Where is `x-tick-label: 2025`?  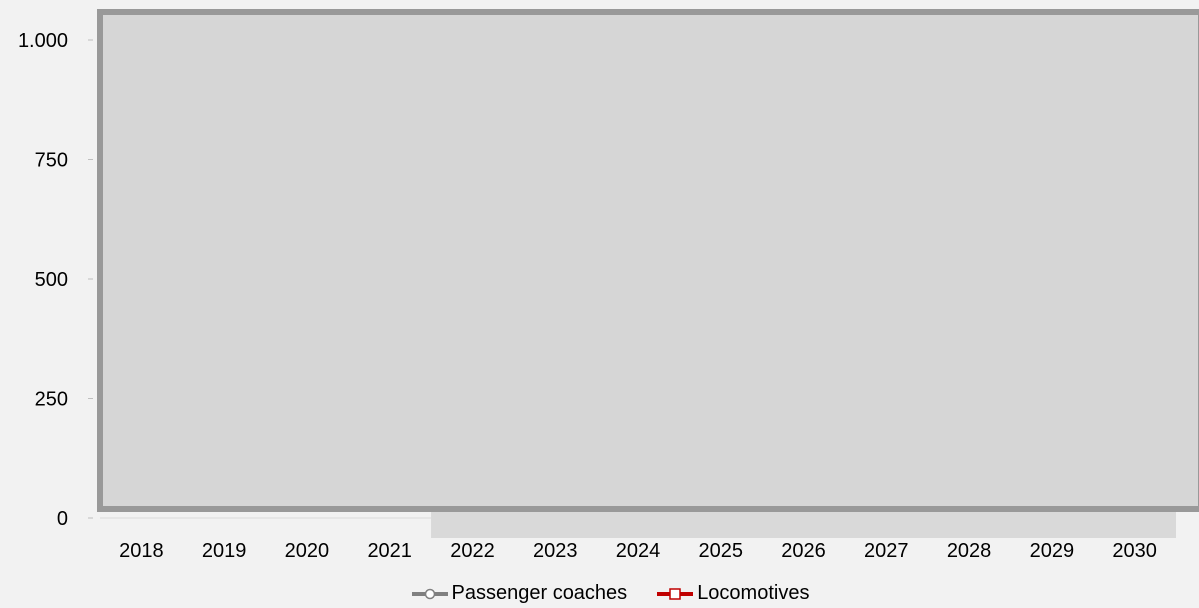 x-tick-label: 2025 is located at coordinates (721, 551).